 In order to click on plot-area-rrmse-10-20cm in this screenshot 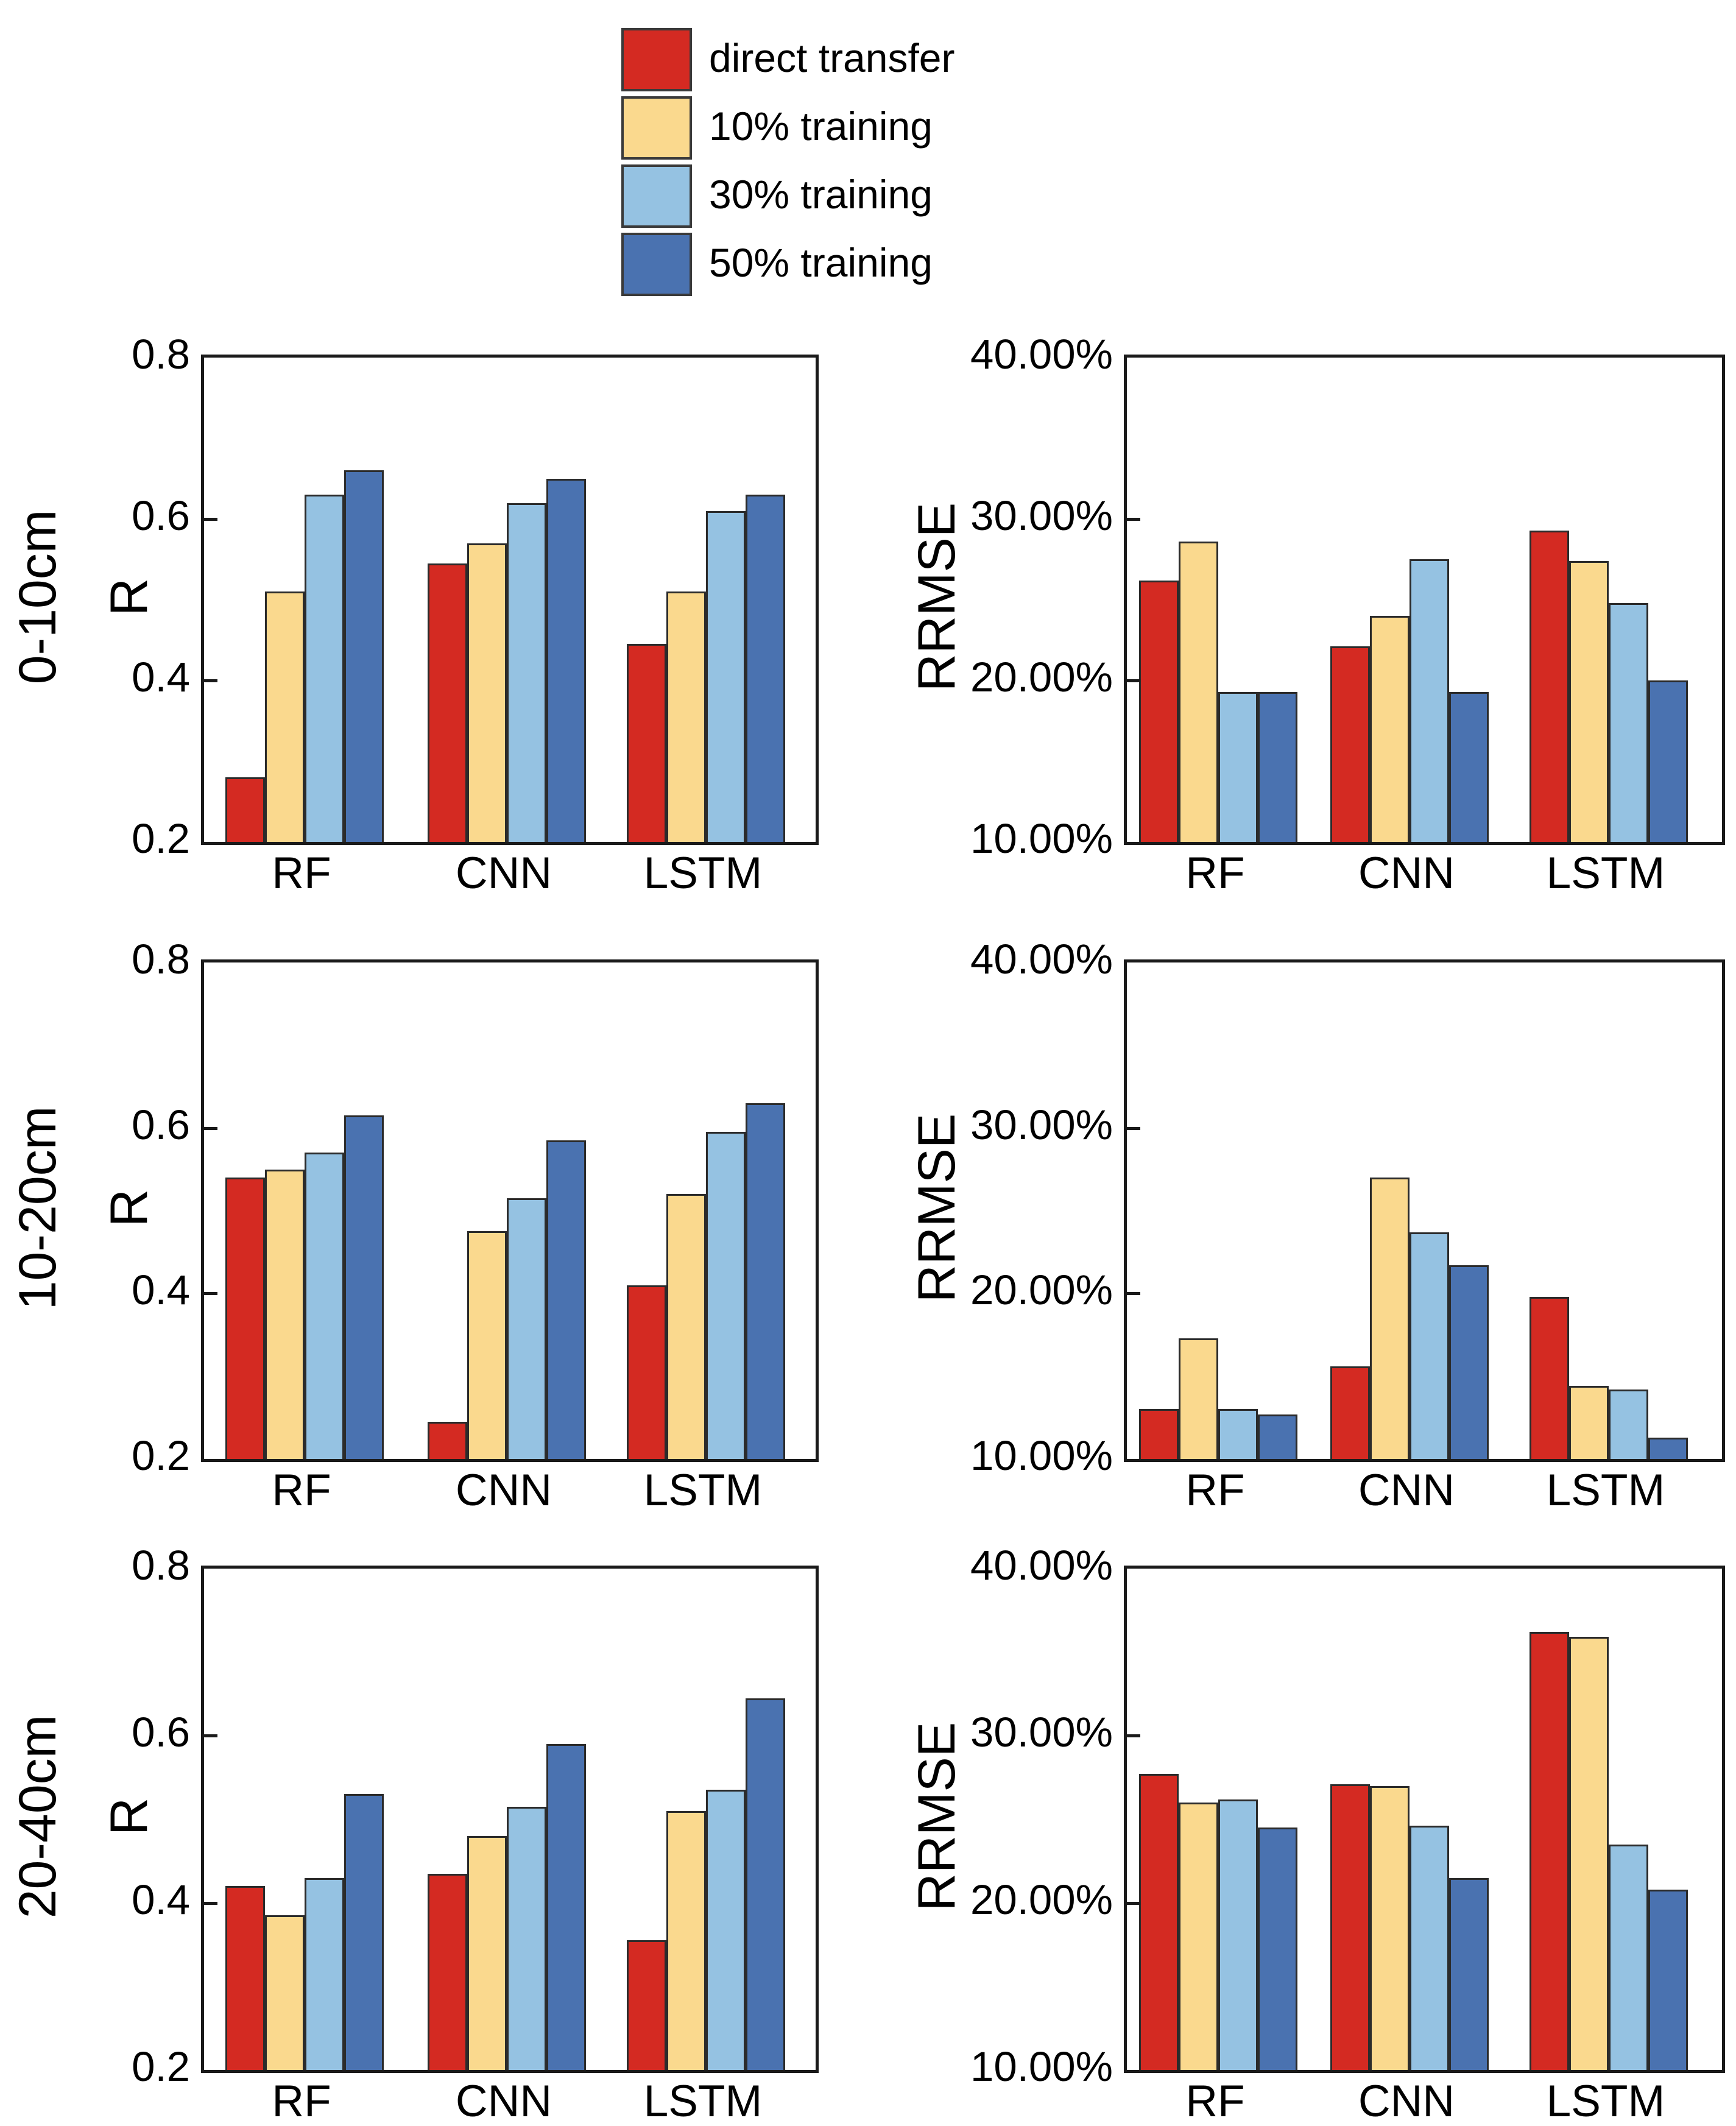, I will do `click(1424, 1210)`.